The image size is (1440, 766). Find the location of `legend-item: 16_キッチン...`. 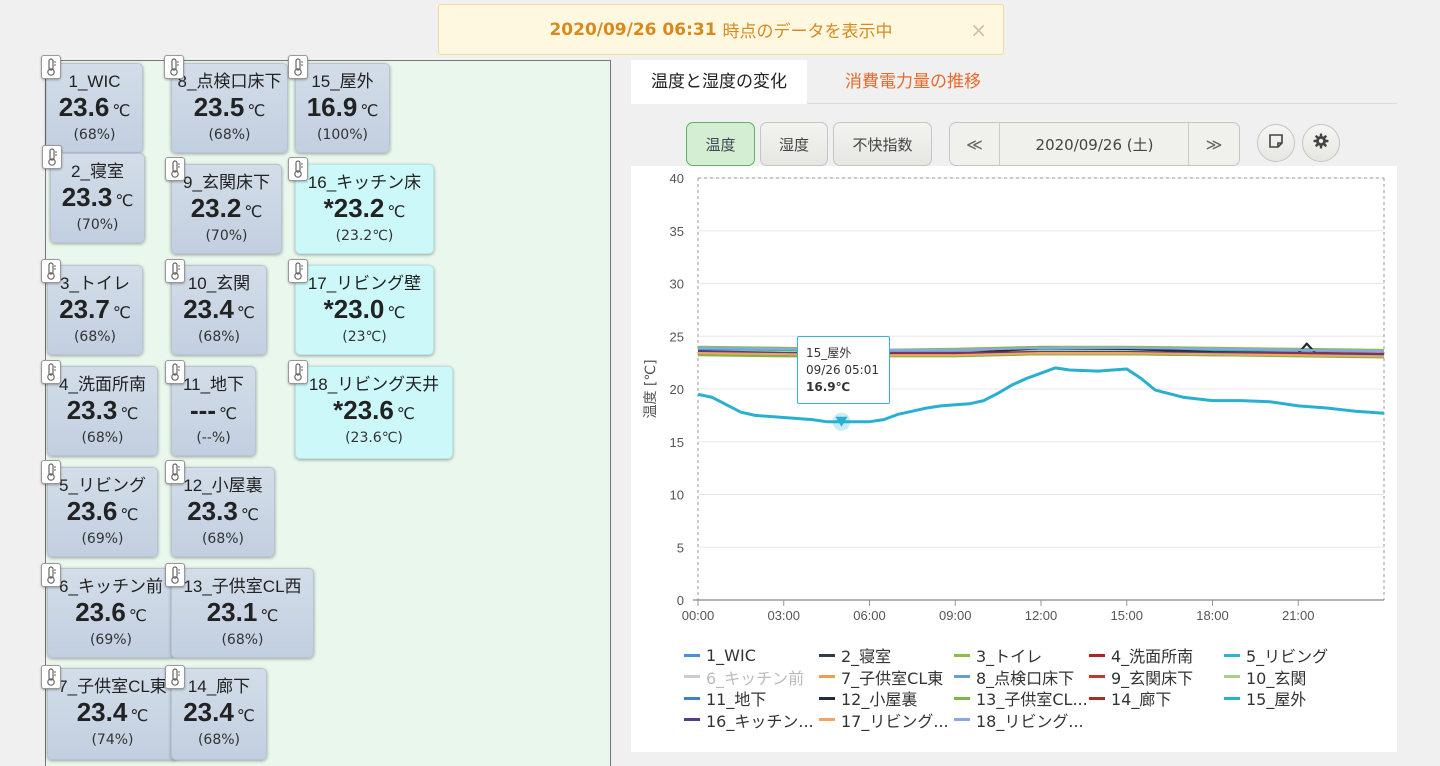

legend-item: 16_キッチン... is located at coordinates (749, 720).